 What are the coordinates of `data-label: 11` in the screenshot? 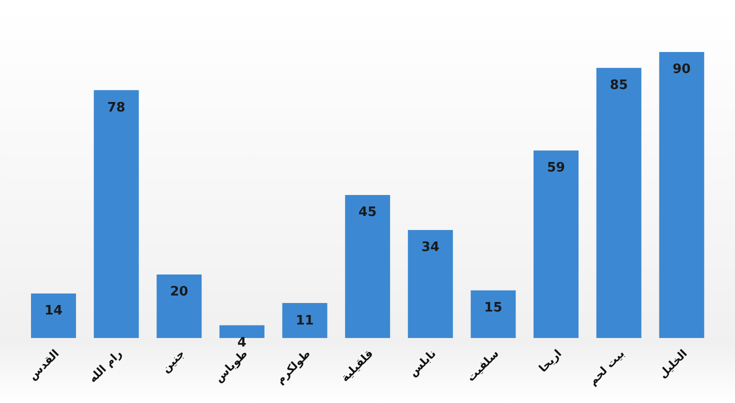 It's located at (305, 320).